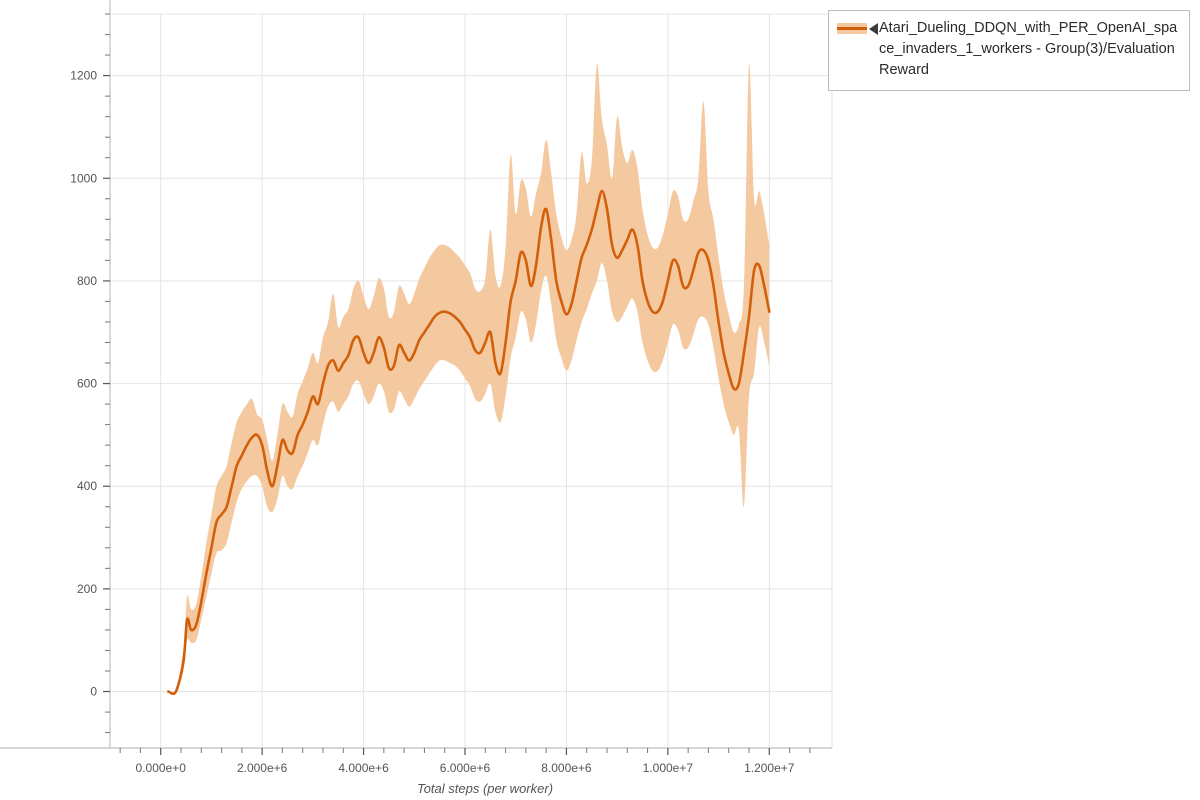 The height and width of the screenshot is (800, 1200). I want to click on legend-color-swatch, so click(852, 28).